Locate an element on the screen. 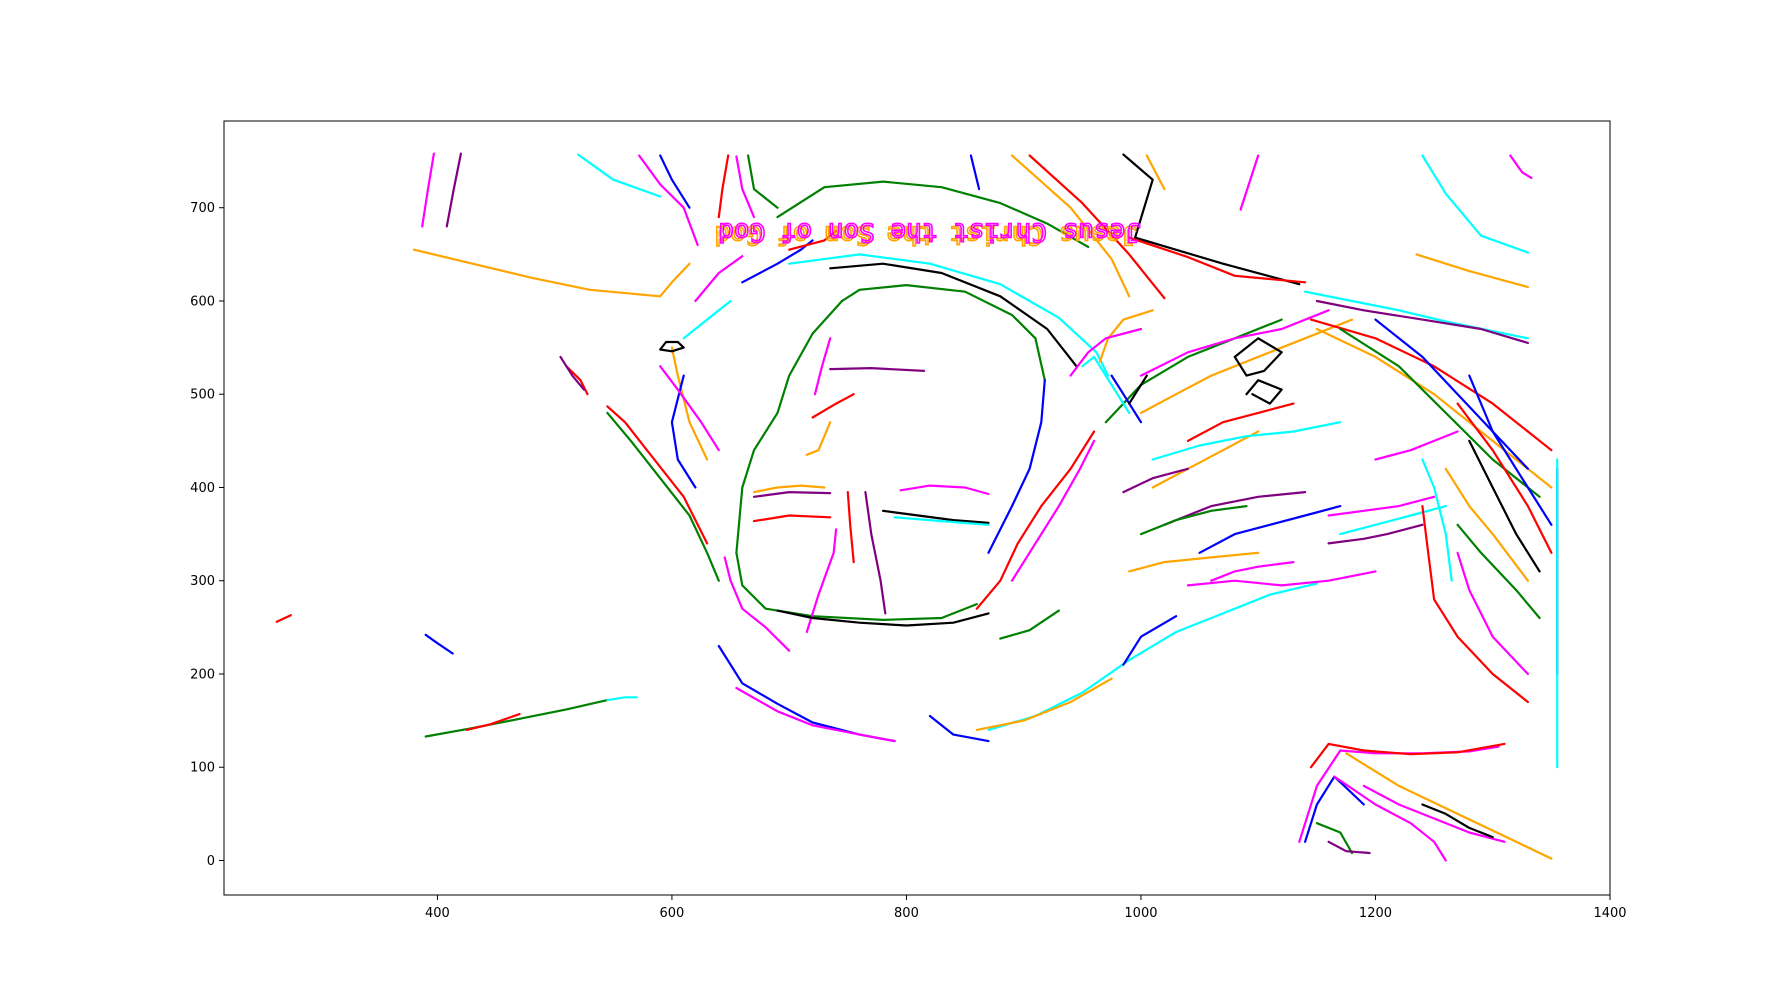  x-tick-label-1400: 1400 is located at coordinates (1609, 913).